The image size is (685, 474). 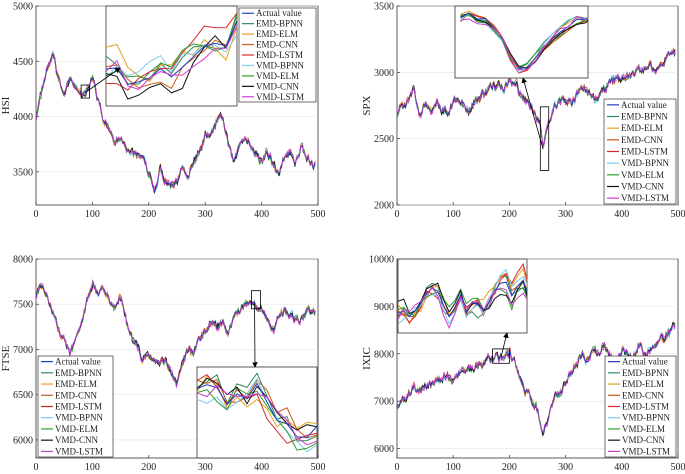 What do you see at coordinates (367, 105) in the screenshot?
I see `y-axis-label: SPX` at bounding box center [367, 105].